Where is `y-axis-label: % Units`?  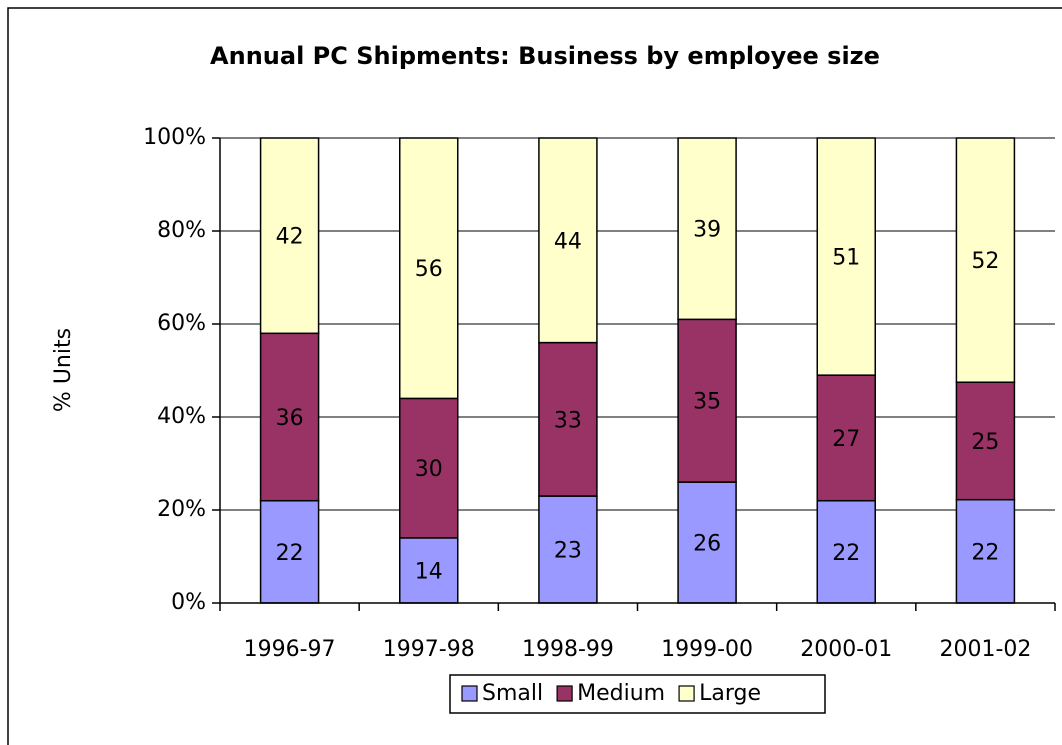
y-axis-label: % Units is located at coordinates (63, 370).